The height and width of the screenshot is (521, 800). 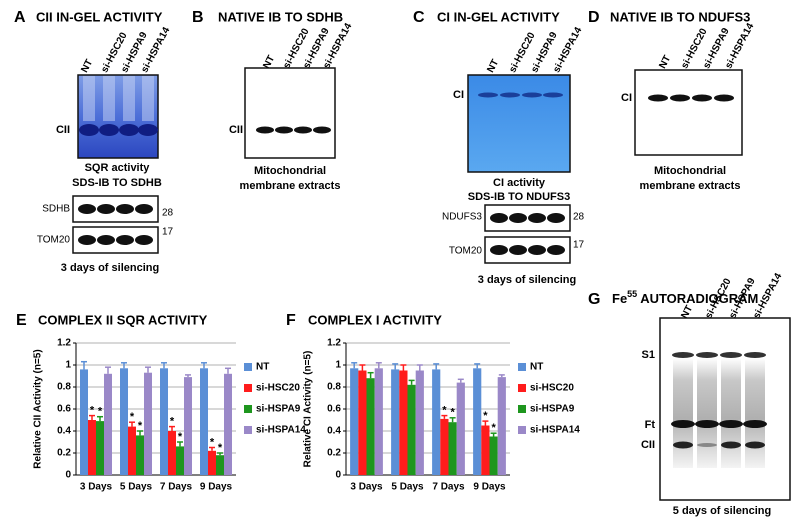 I want to click on panel-letter: A, so click(x=20, y=17).